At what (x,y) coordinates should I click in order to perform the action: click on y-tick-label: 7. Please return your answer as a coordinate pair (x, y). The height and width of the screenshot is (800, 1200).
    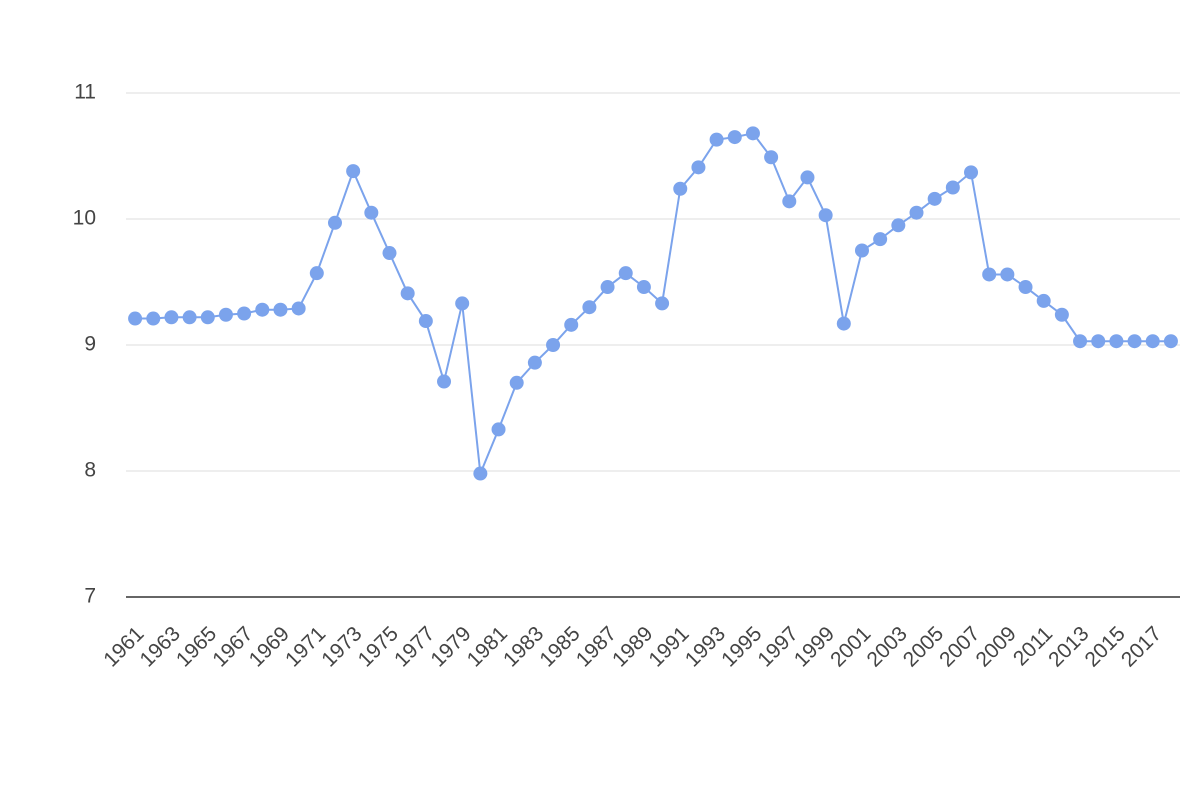
    Looking at the image, I should click on (90, 596).